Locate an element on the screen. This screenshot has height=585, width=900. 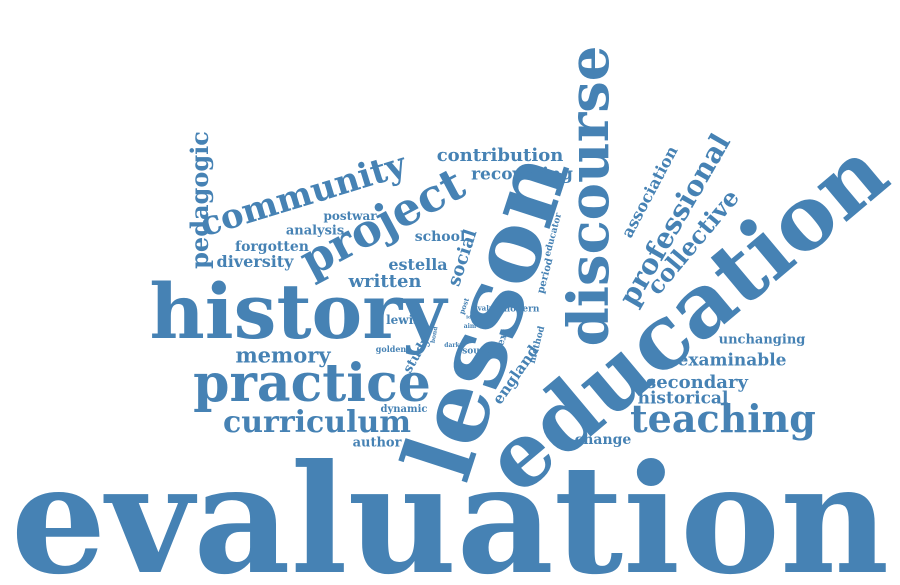
word-examinable: examinable is located at coordinates (732, 360).